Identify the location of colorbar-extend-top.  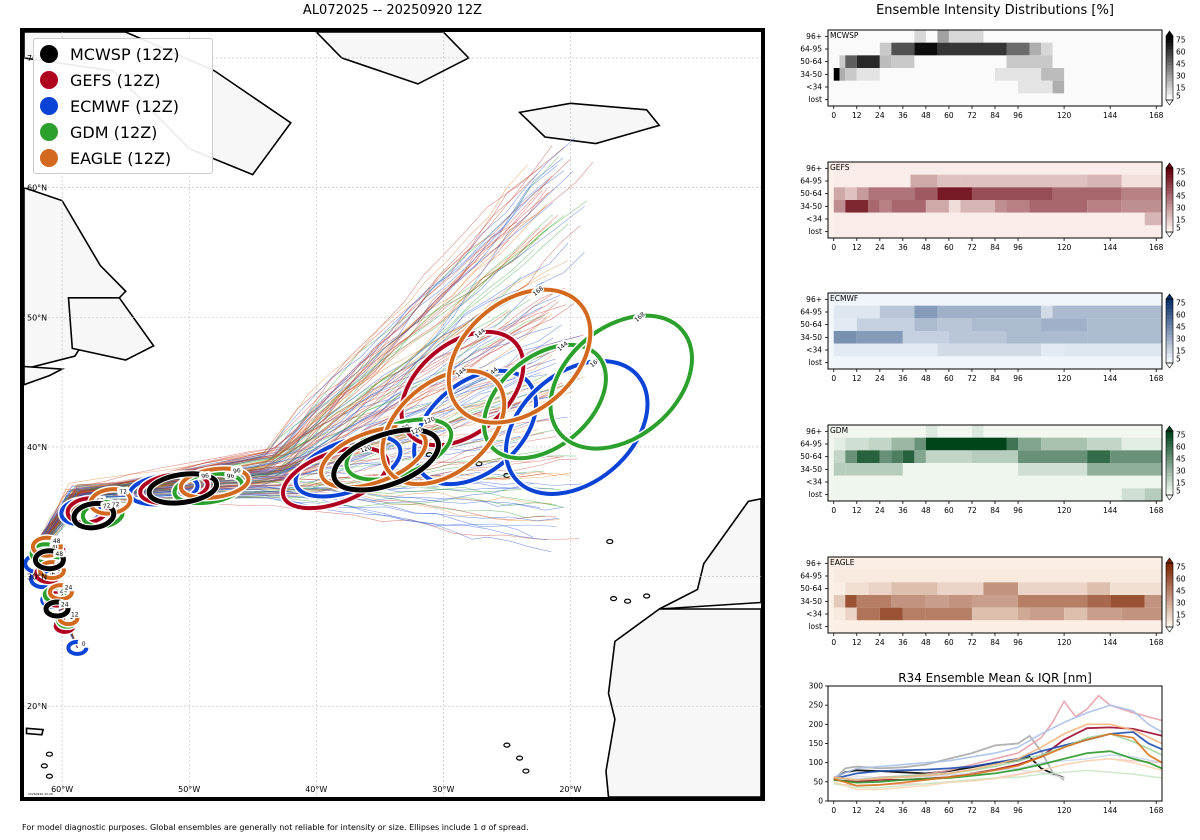
(1169, 428).